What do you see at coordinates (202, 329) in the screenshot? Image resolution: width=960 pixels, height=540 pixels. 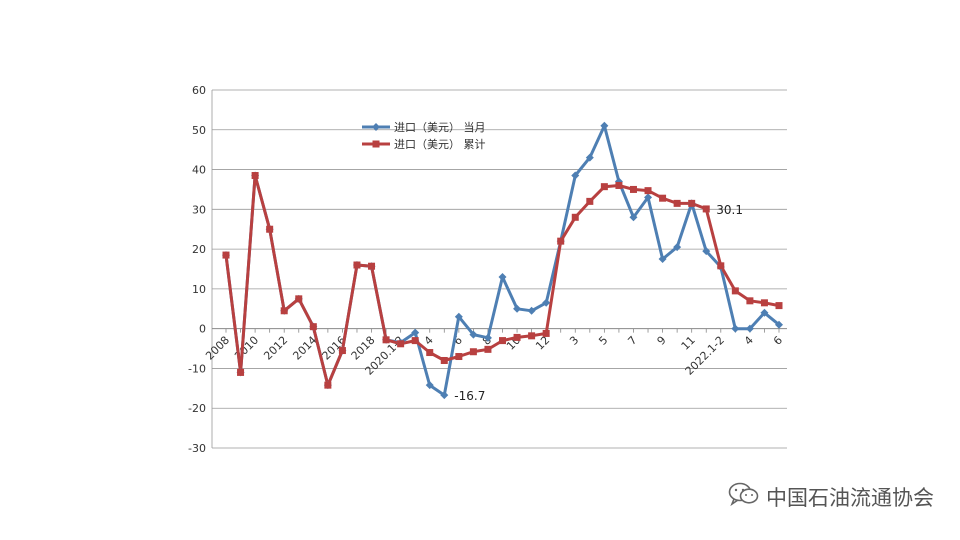 I see `y-tick-label: 0` at bounding box center [202, 329].